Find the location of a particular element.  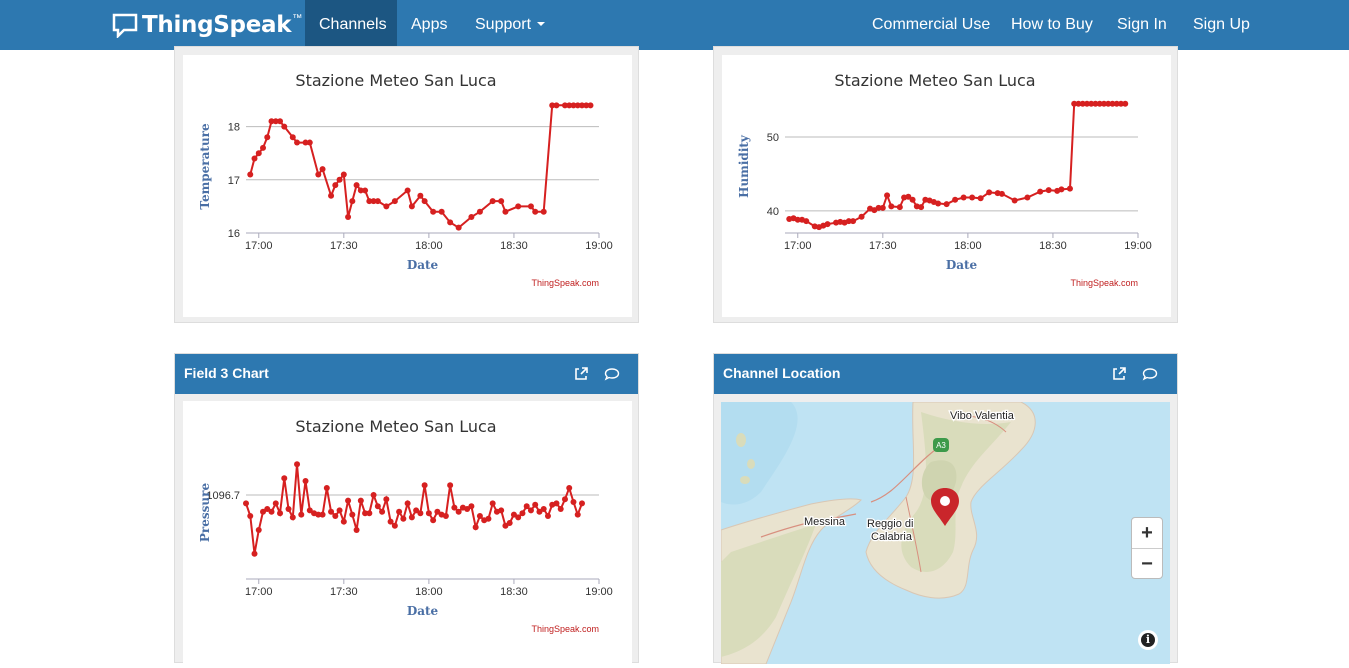

series-line is located at coordinates (420, 166).